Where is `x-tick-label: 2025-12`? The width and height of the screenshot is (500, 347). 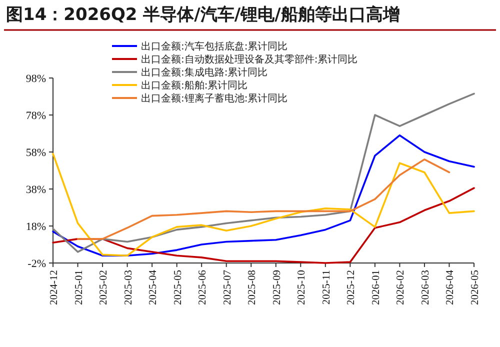
x-tick-label: 2025-12 is located at coordinates (352, 287).